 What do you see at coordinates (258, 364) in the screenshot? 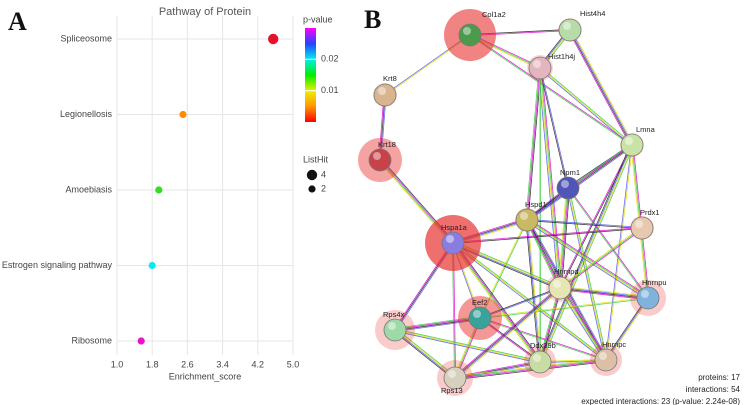
I see `x-tick-label: 4.2` at bounding box center [258, 364].